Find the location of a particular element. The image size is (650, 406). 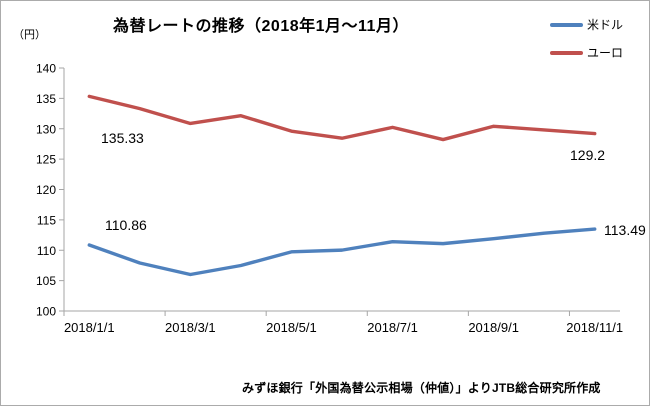

usd-line-swatch-icon is located at coordinates (566, 24).